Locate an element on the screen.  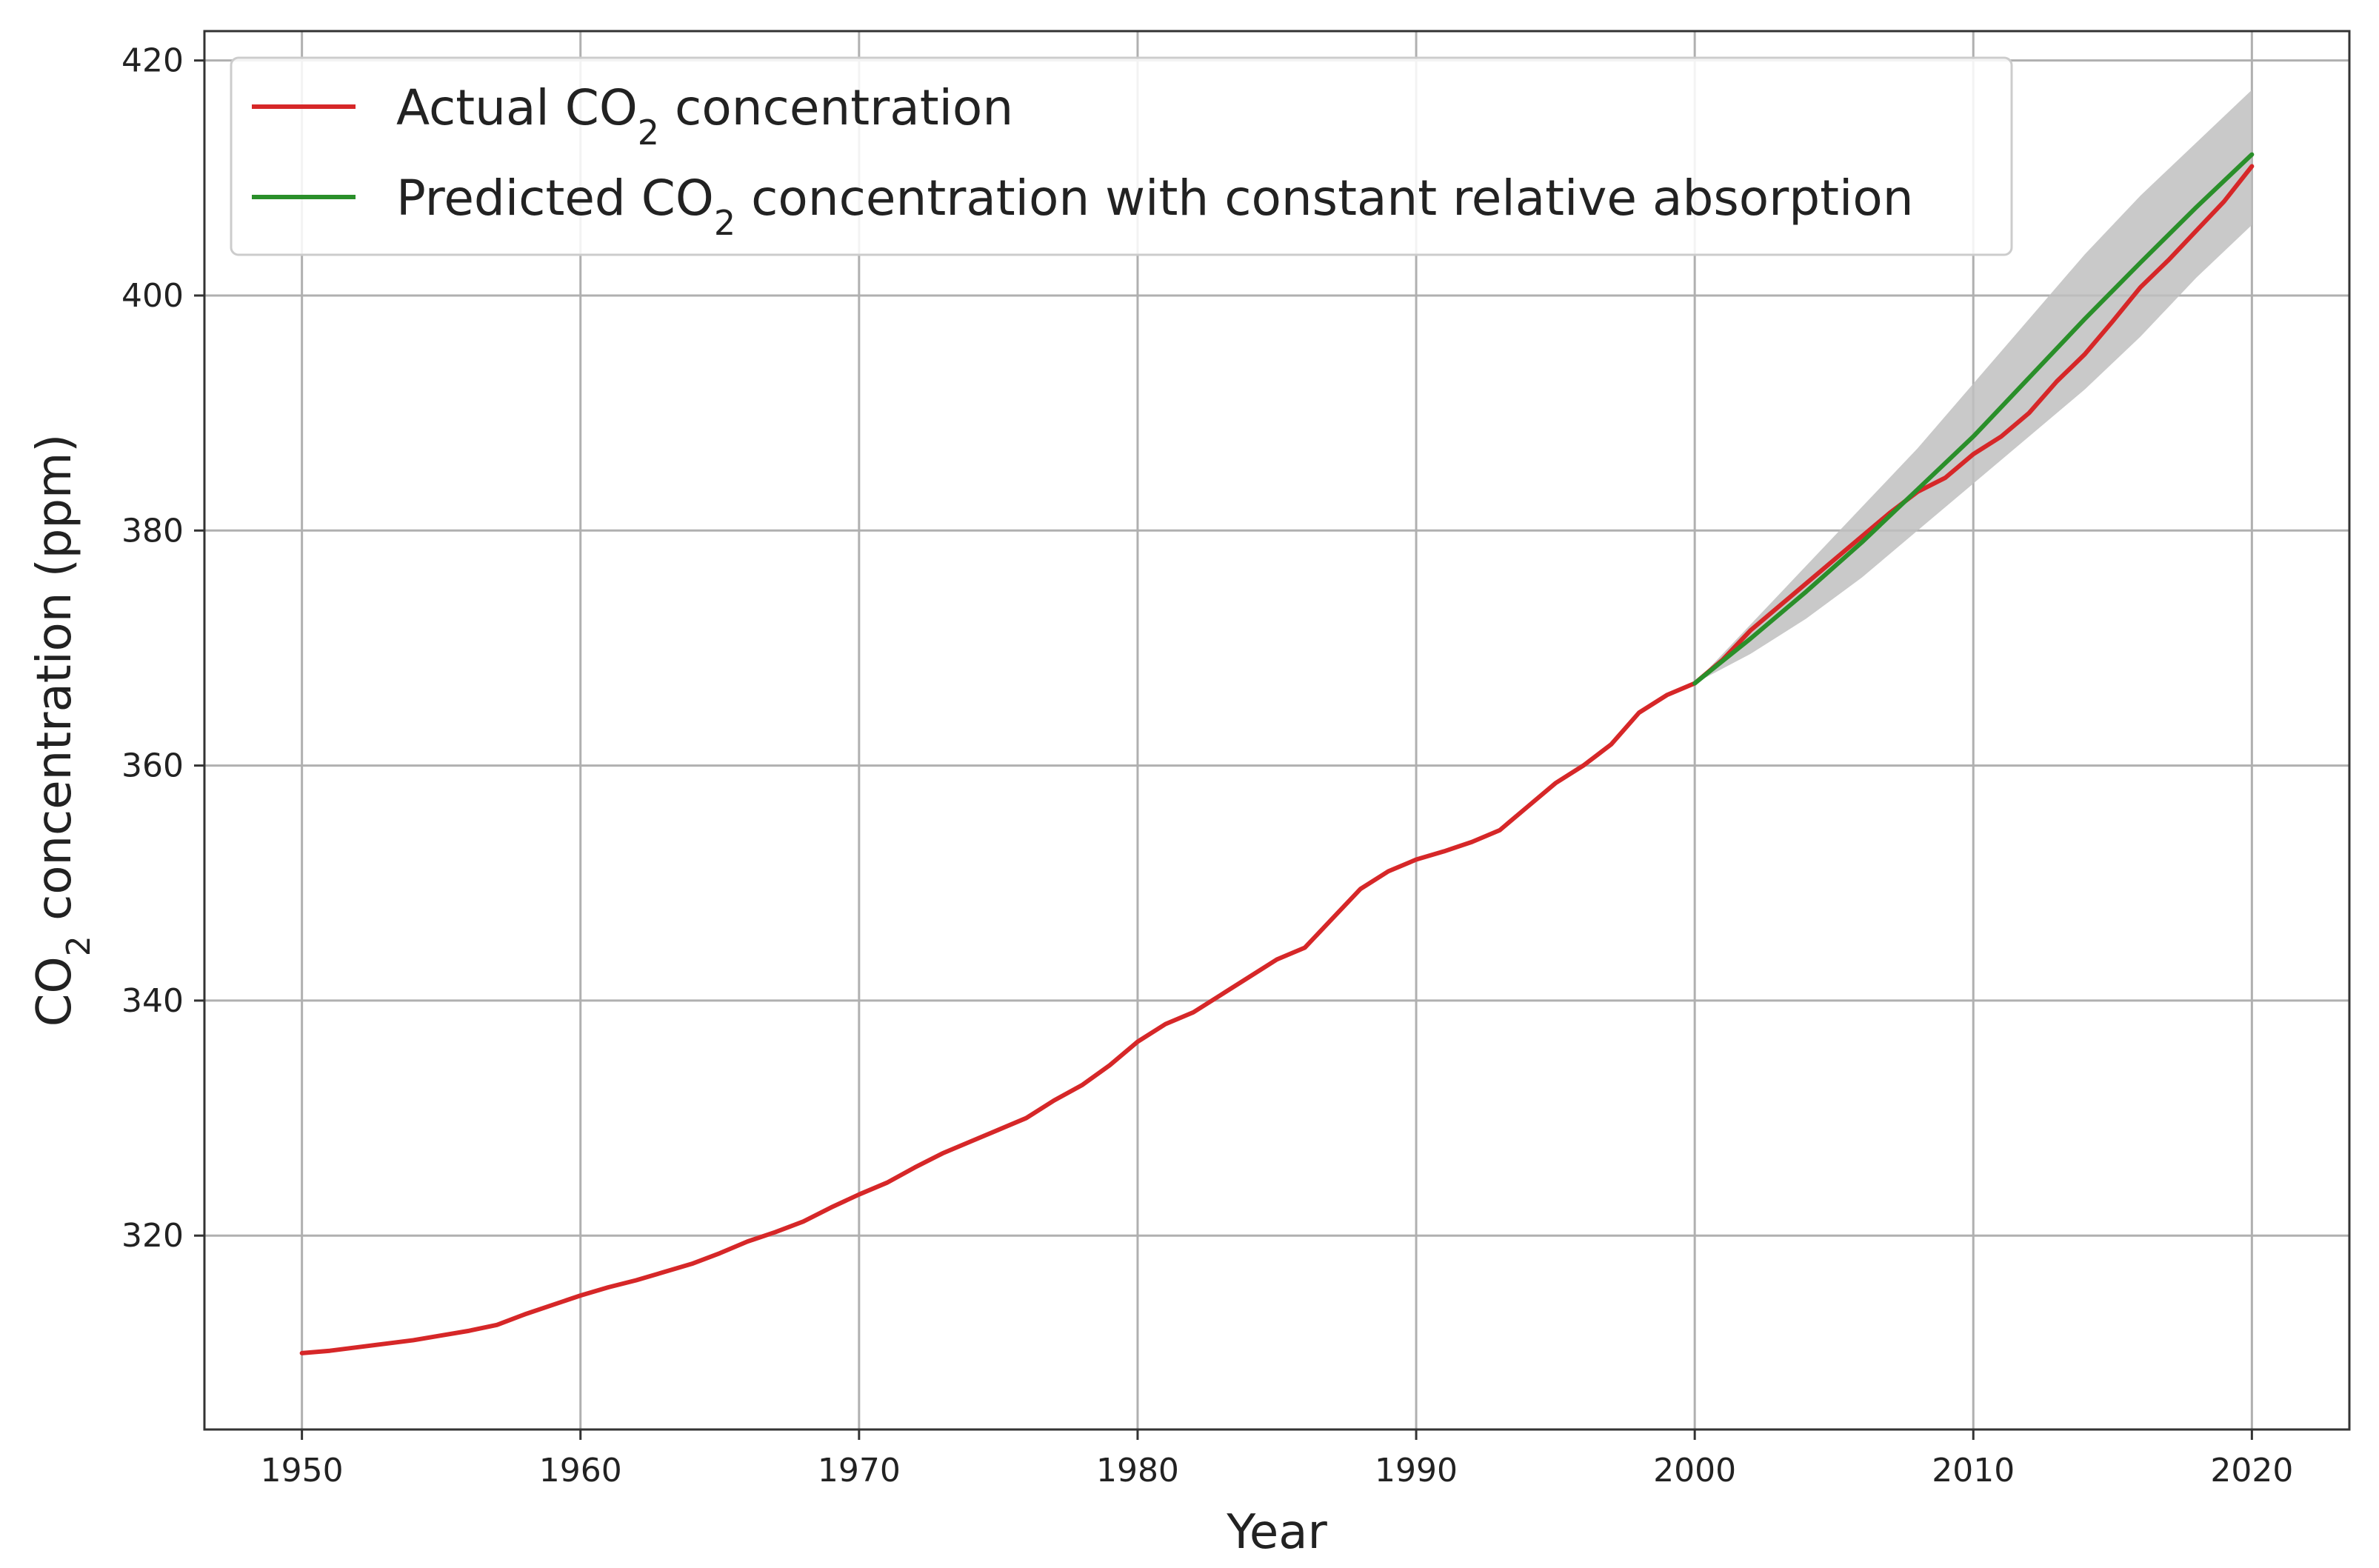
y-axis-title: CO2 concentration (ppm) is located at coordinates (62, 730).